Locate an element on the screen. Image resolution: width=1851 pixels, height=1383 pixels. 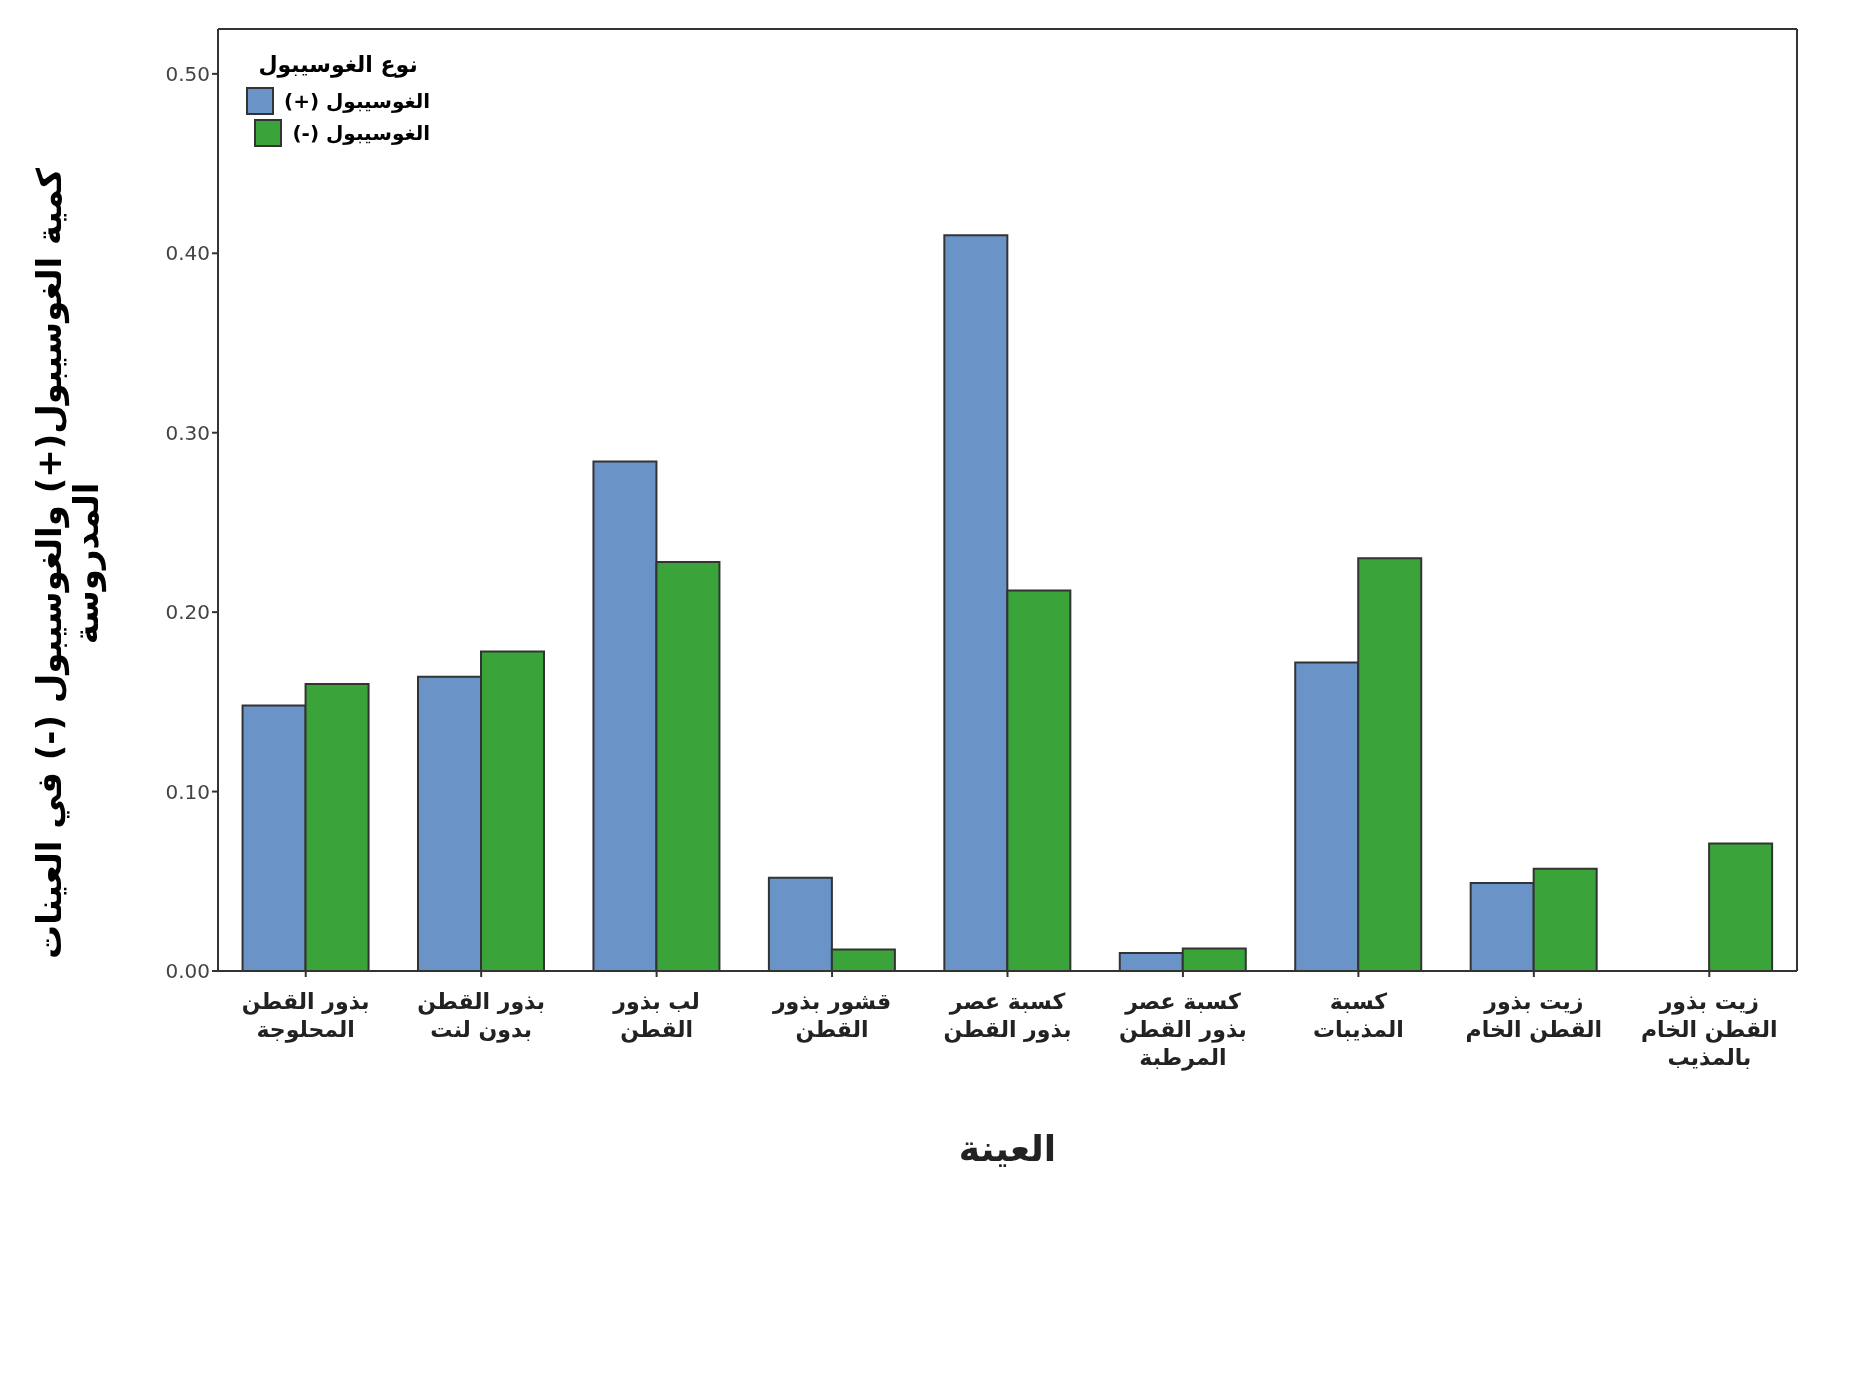
x-tick-label: زيت بذور القطن الخام is located at coordinates (1534, 1016).